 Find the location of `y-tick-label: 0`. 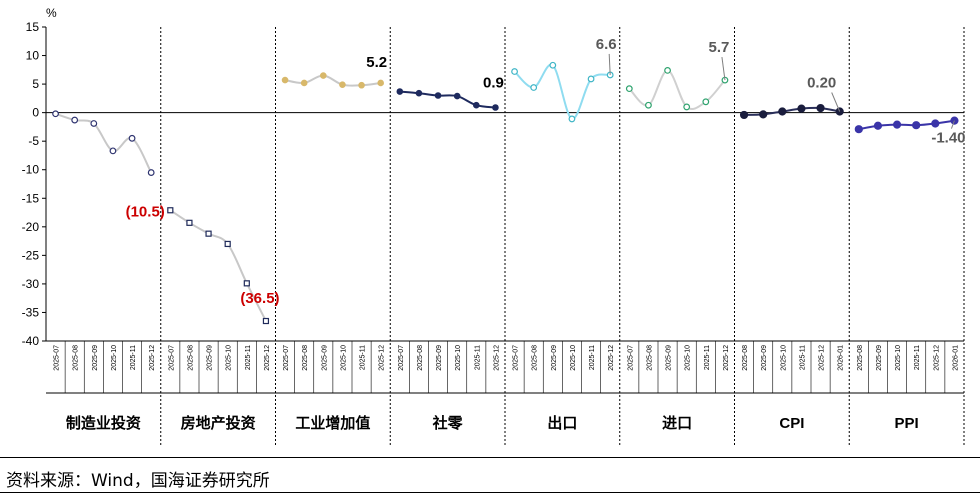

y-tick-label: 0 is located at coordinates (35, 113).